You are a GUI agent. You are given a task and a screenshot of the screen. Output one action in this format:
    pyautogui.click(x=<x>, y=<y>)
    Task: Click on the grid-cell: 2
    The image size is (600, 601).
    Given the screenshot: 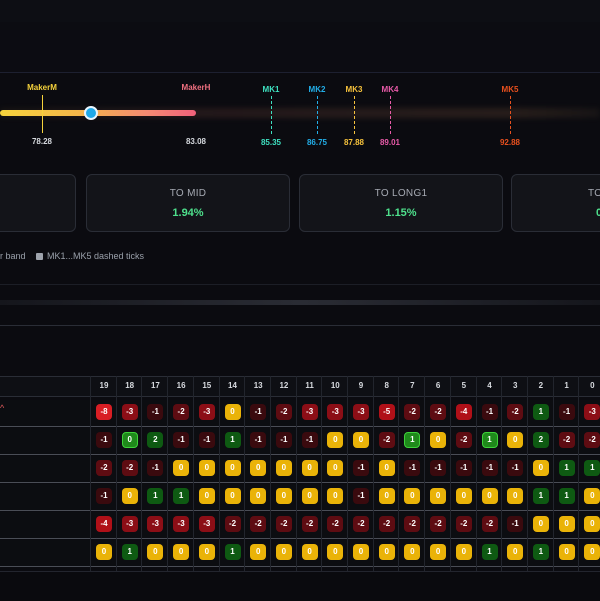 What is the action you would take?
    pyautogui.click(x=540, y=440)
    